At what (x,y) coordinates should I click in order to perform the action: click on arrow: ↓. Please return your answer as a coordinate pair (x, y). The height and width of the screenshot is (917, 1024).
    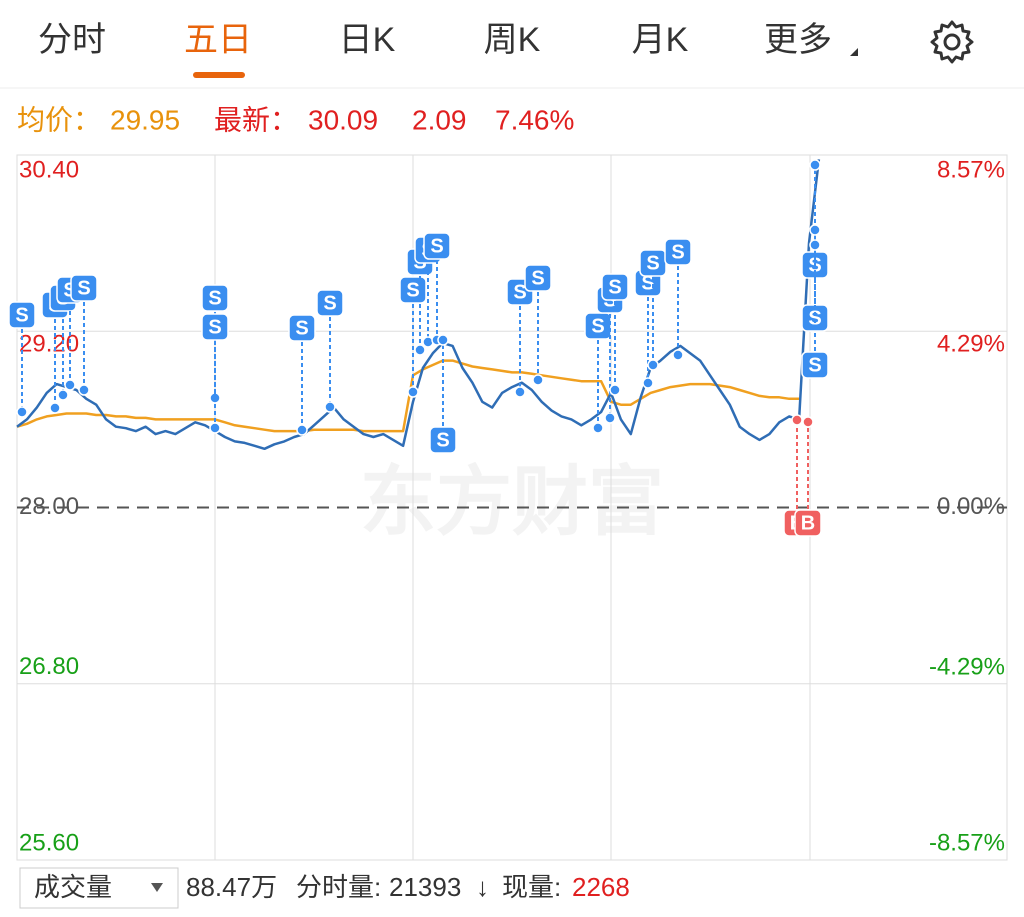
    Looking at the image, I should click on (482, 887).